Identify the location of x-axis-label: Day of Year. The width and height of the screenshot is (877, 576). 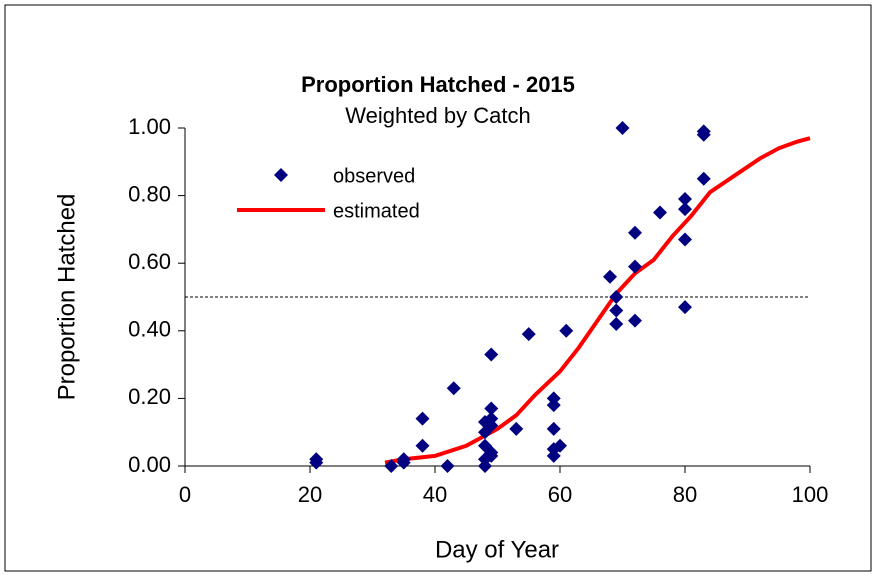
(497, 549).